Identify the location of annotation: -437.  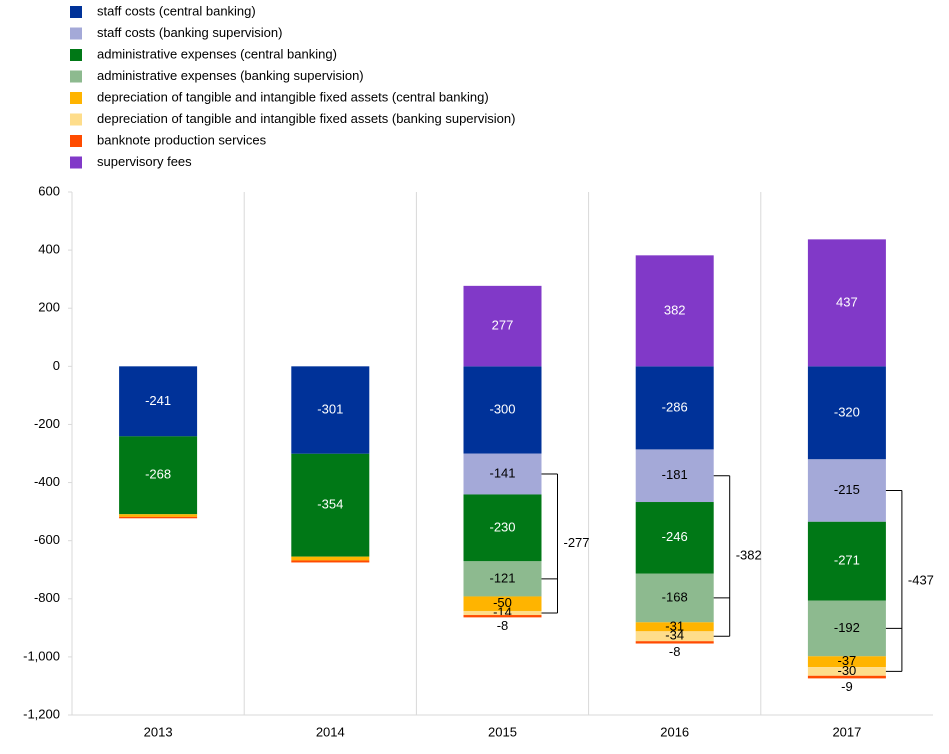
(921, 579).